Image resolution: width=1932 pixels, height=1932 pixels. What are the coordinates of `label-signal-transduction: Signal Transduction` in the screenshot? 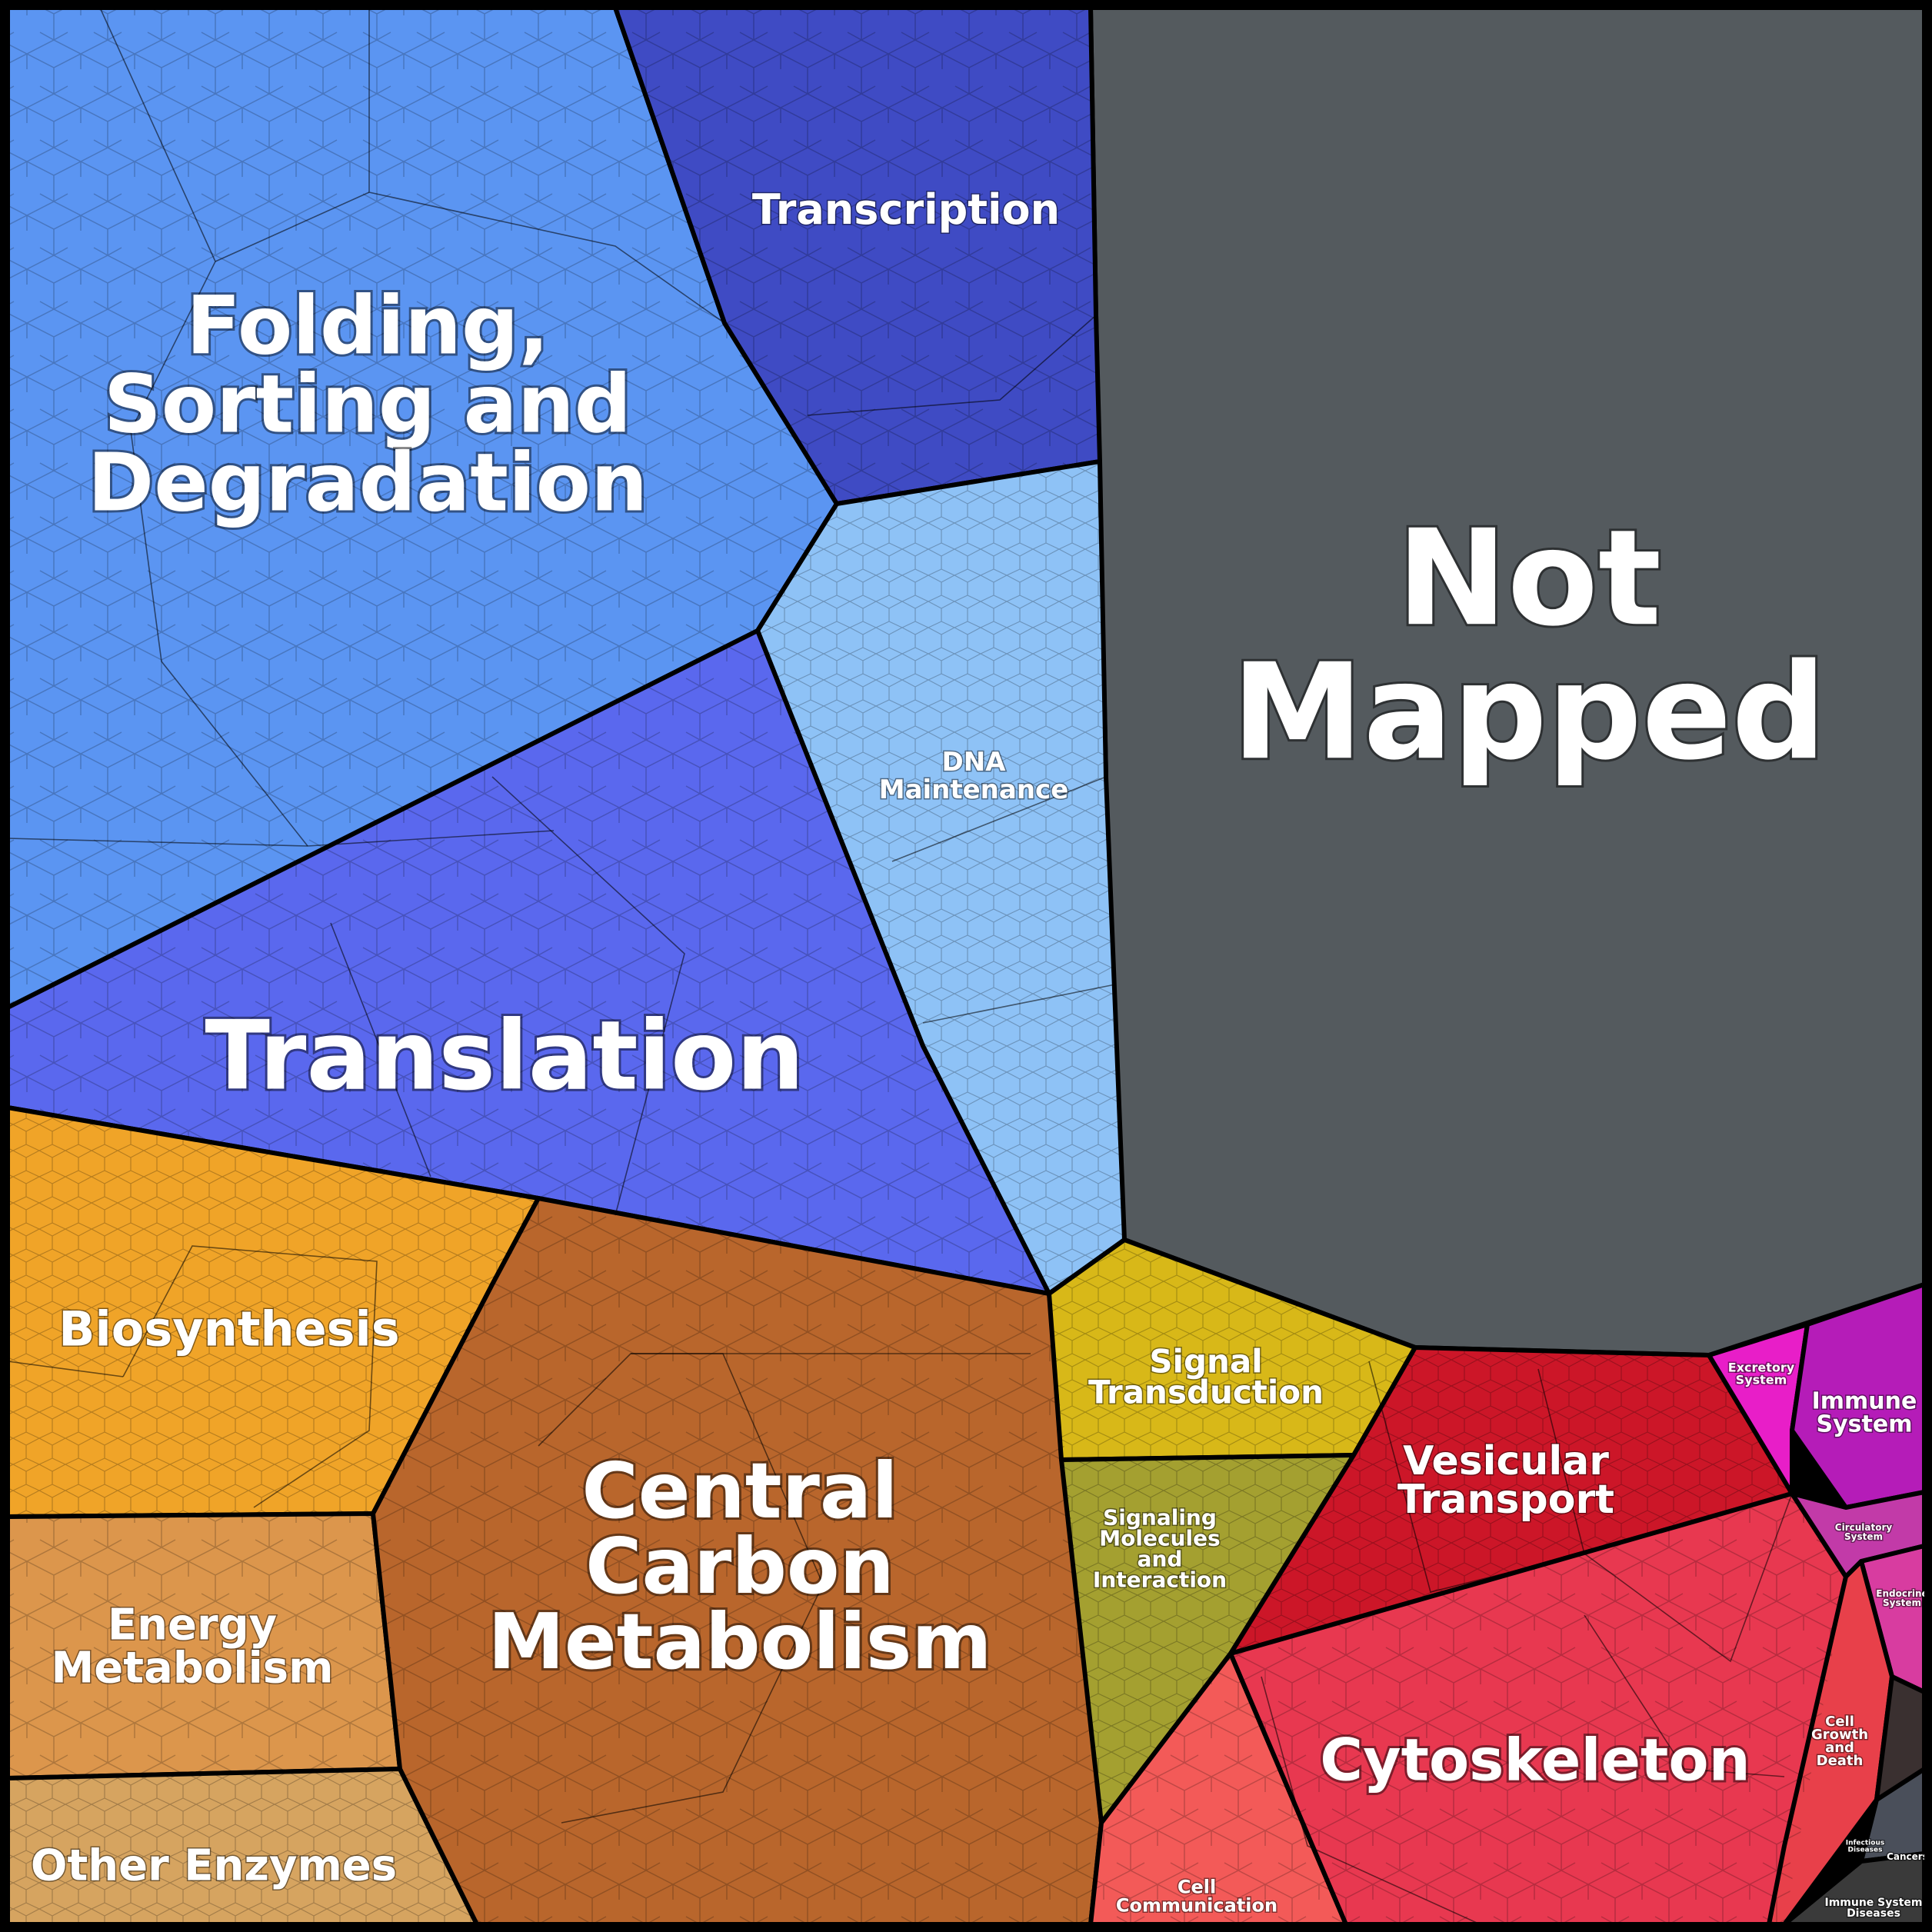 It's located at (1206, 1377).